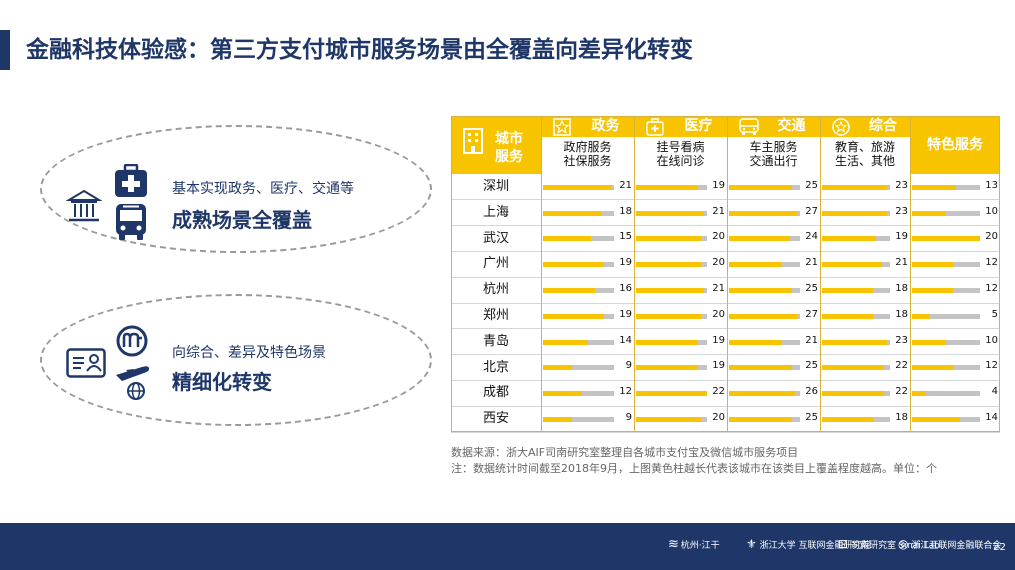 The height and width of the screenshot is (570, 1015). I want to click on refined-scenario-headline: 精细化转变, so click(222, 382).